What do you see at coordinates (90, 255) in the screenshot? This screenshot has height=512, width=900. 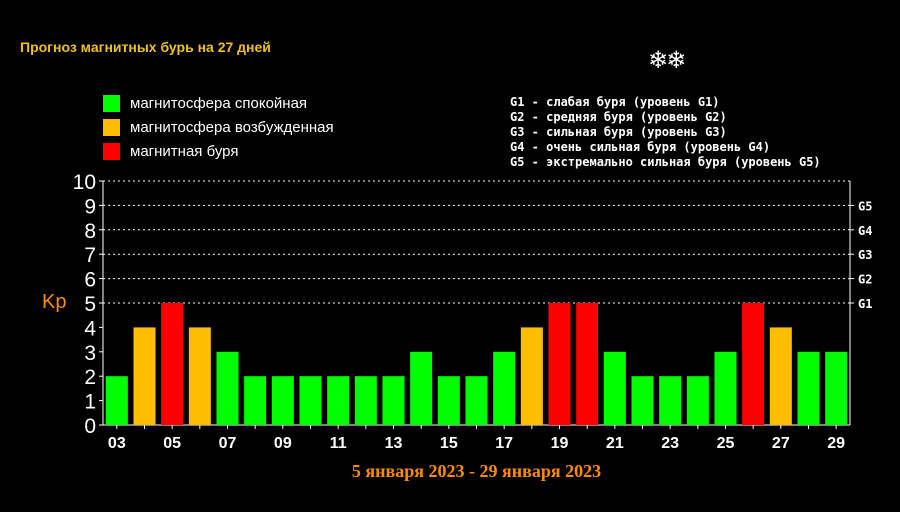 I see `y-tick-label: 7` at bounding box center [90, 255].